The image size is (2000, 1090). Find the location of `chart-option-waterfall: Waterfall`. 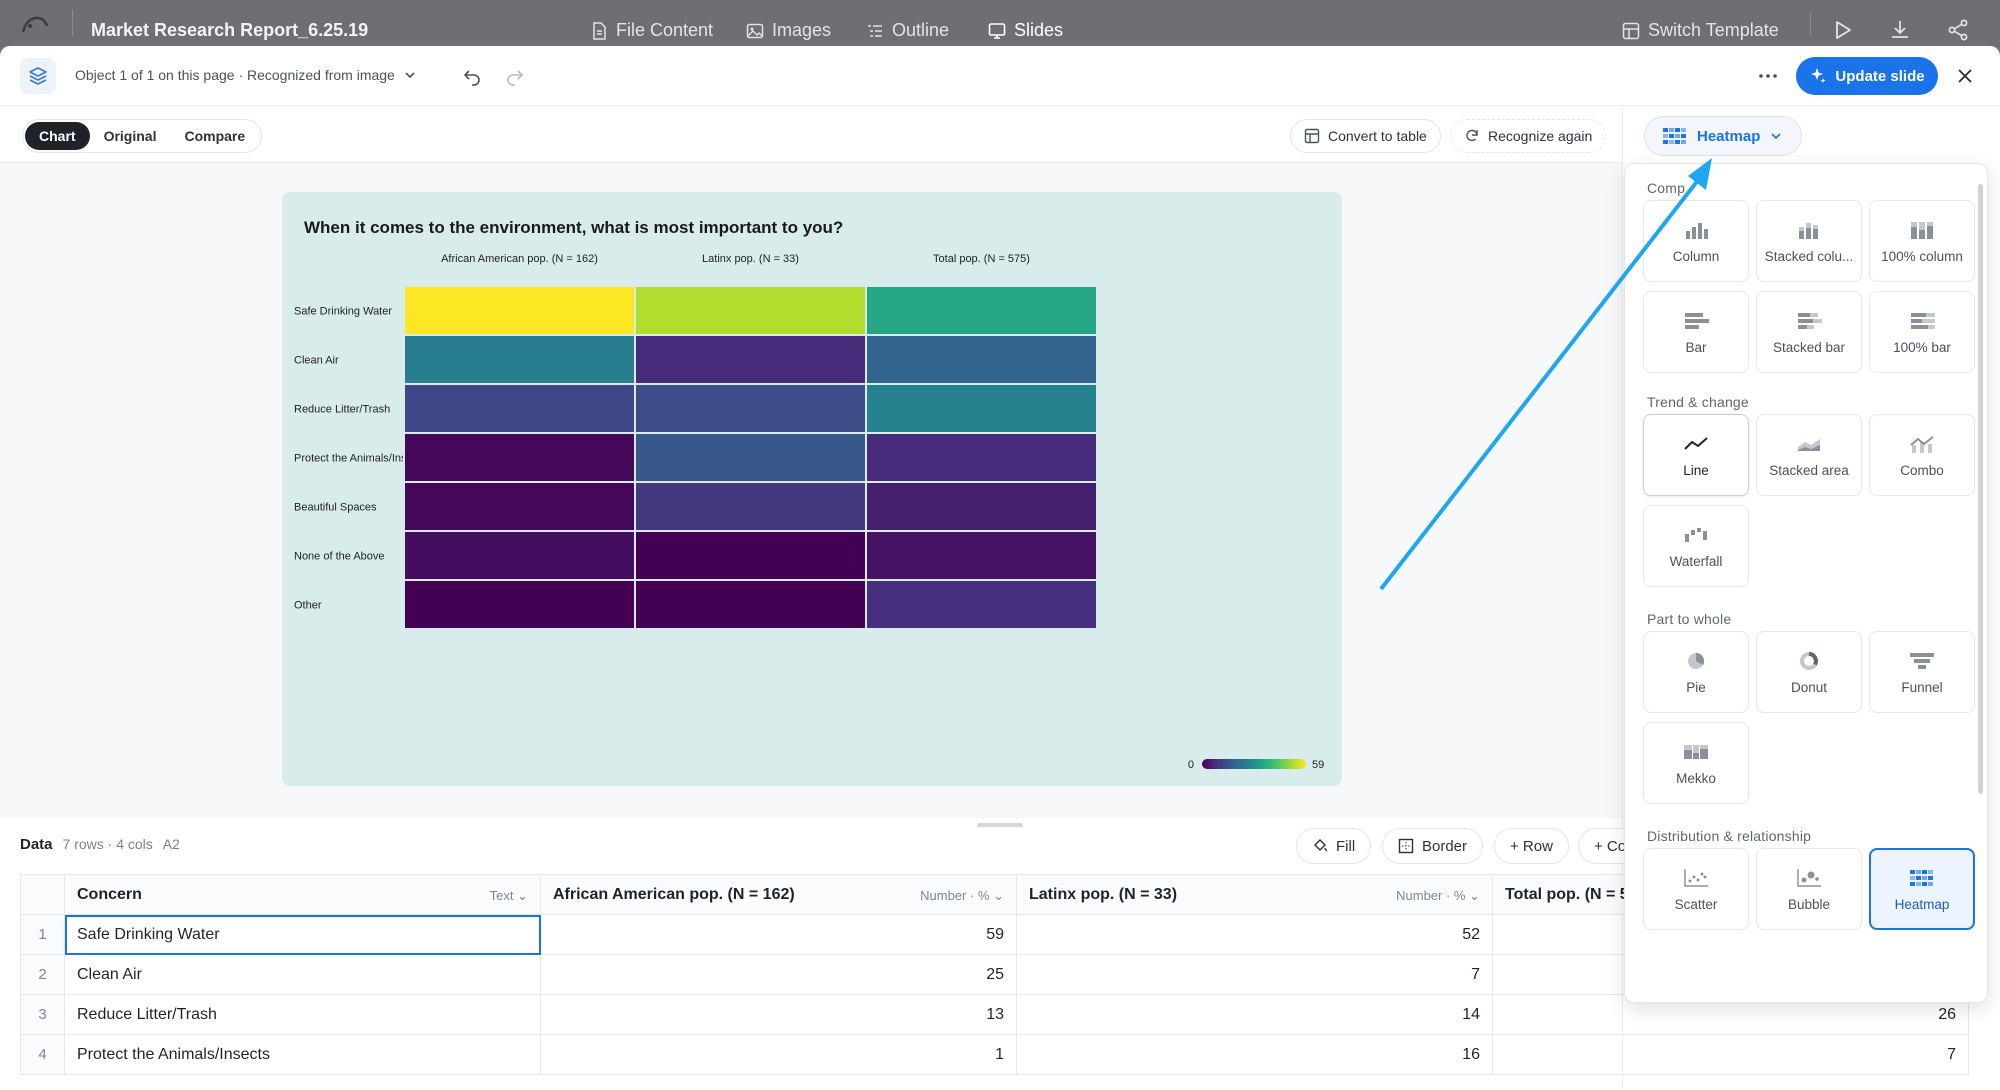

chart-option-waterfall: Waterfall is located at coordinates (1696, 546).